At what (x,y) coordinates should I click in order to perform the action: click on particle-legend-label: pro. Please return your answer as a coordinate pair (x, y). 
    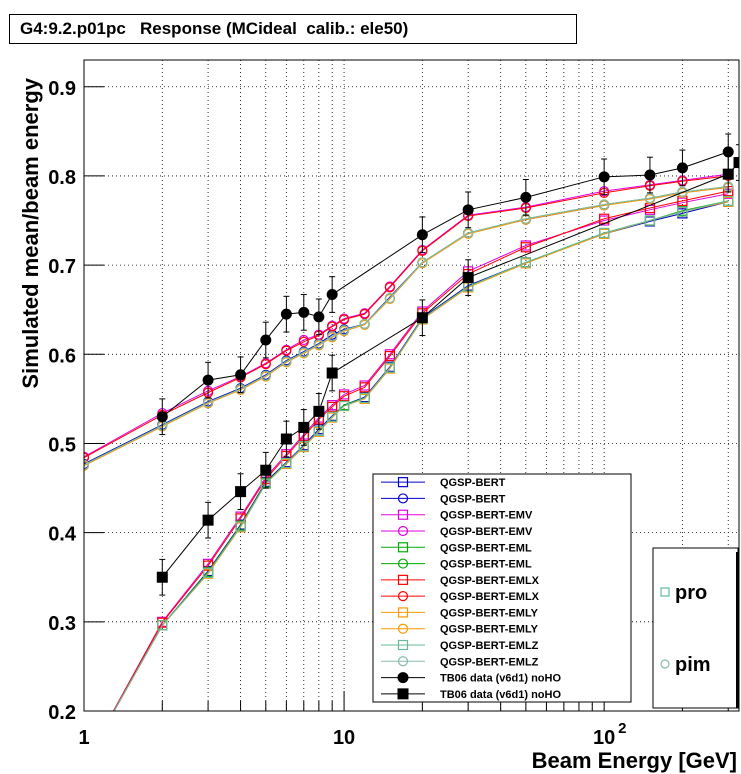
    Looking at the image, I should click on (691, 593).